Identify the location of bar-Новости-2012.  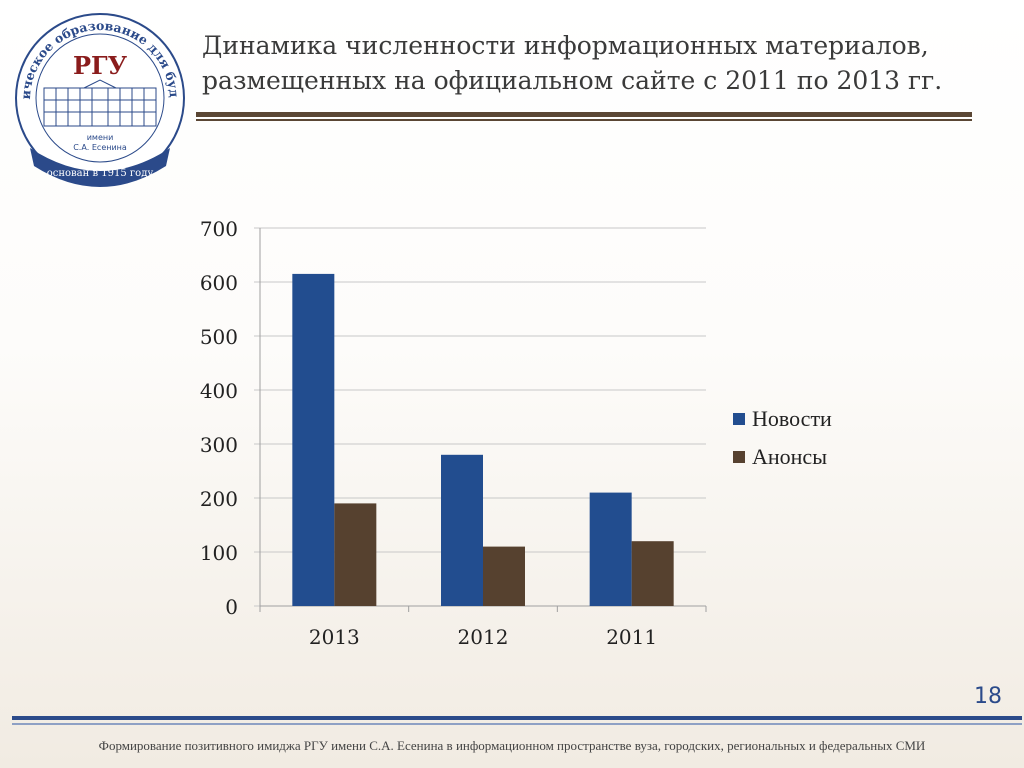
(462, 530).